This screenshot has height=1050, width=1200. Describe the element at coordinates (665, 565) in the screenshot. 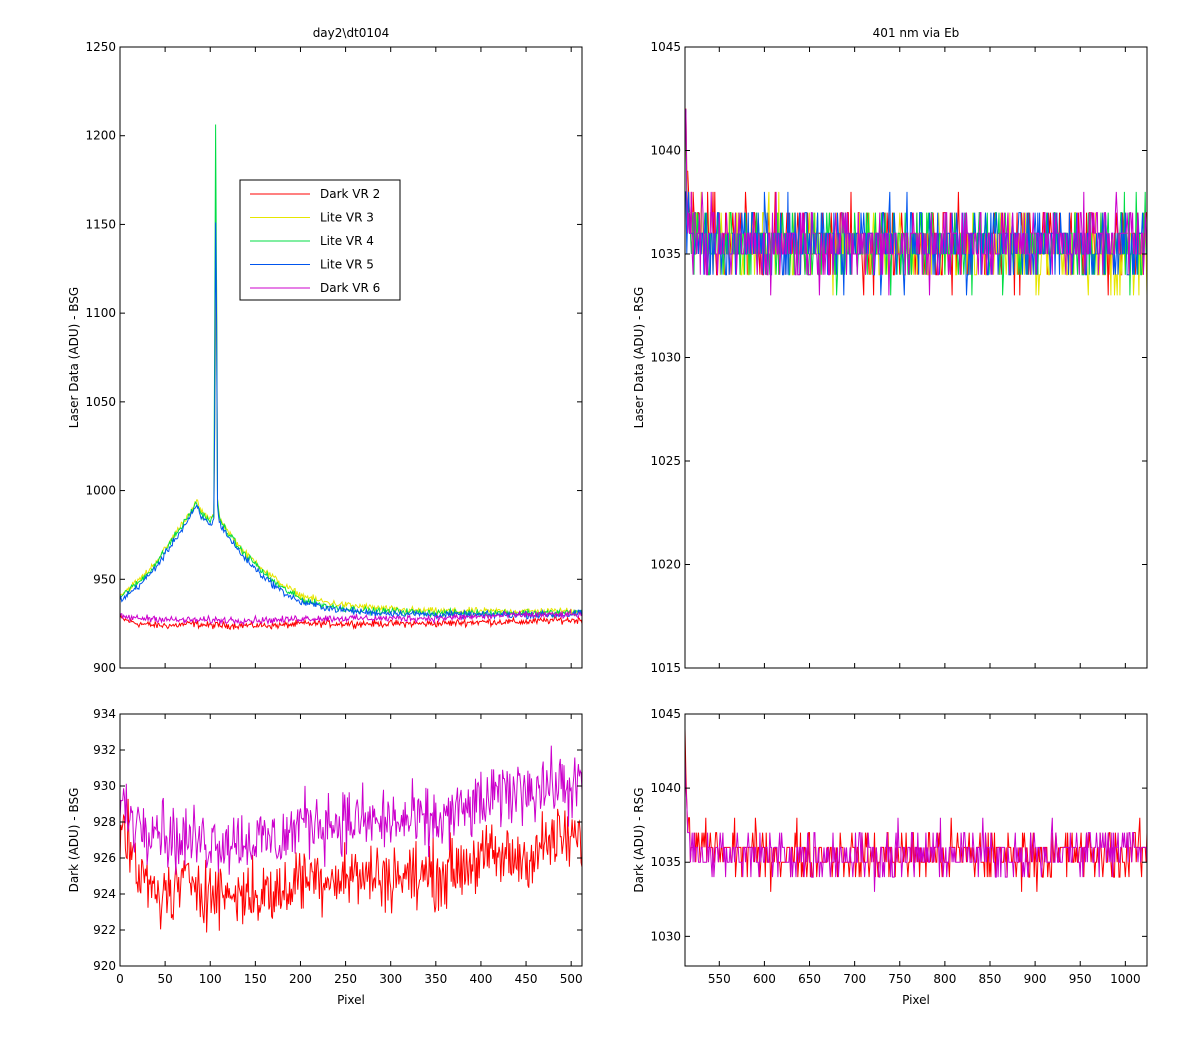

I see `y-tick-label: 1020` at that location.